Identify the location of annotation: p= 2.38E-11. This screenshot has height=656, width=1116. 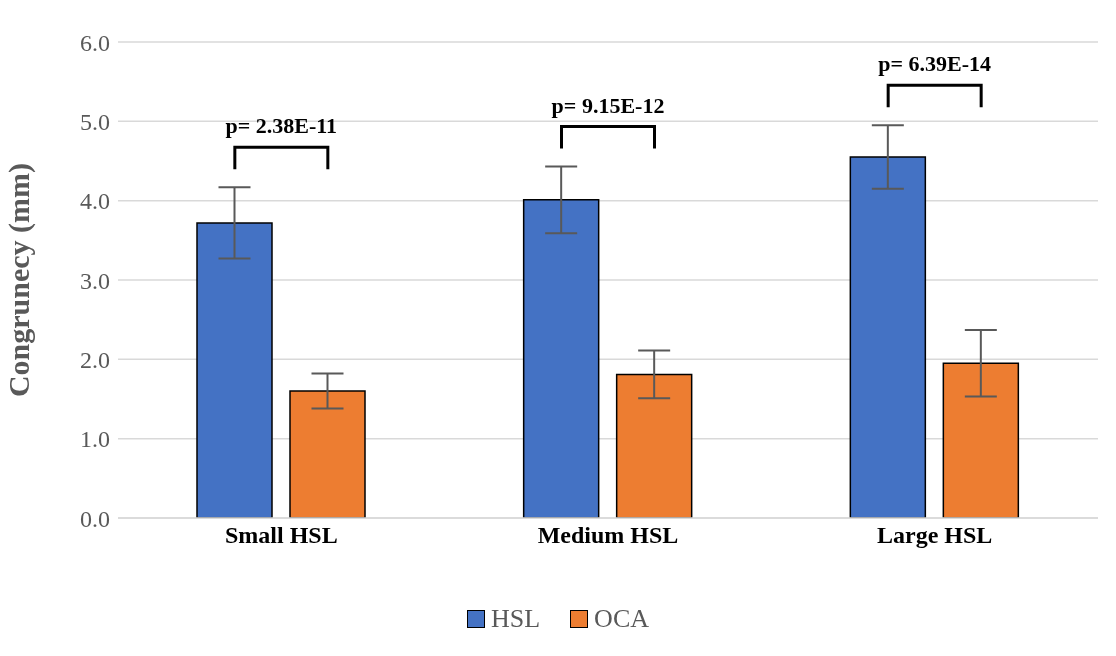
(281, 126).